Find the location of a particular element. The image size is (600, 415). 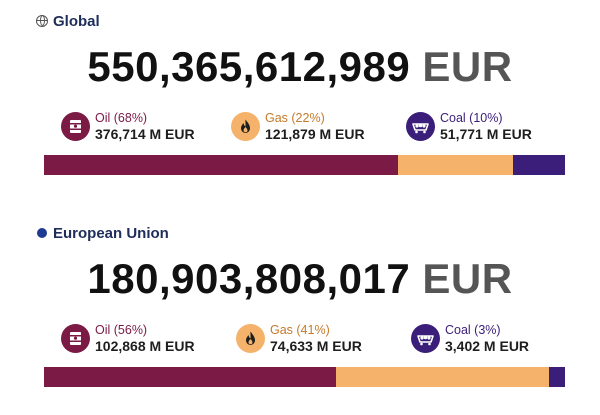

total-number: 550,365,612,989 is located at coordinates (249, 66).